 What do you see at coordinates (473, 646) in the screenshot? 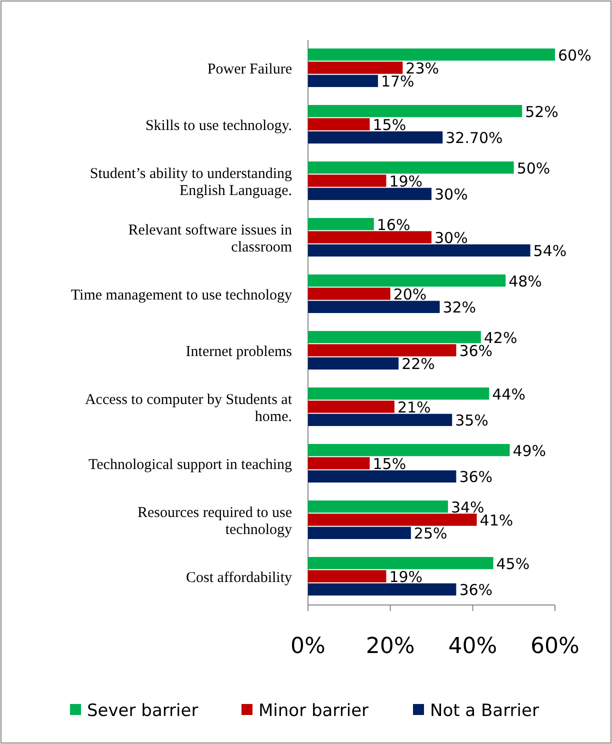
I see `x-tick-label: 40%` at bounding box center [473, 646].